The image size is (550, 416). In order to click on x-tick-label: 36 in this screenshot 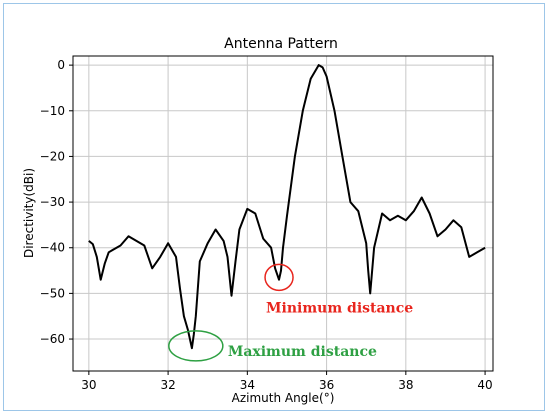, I will do `click(326, 385)`.